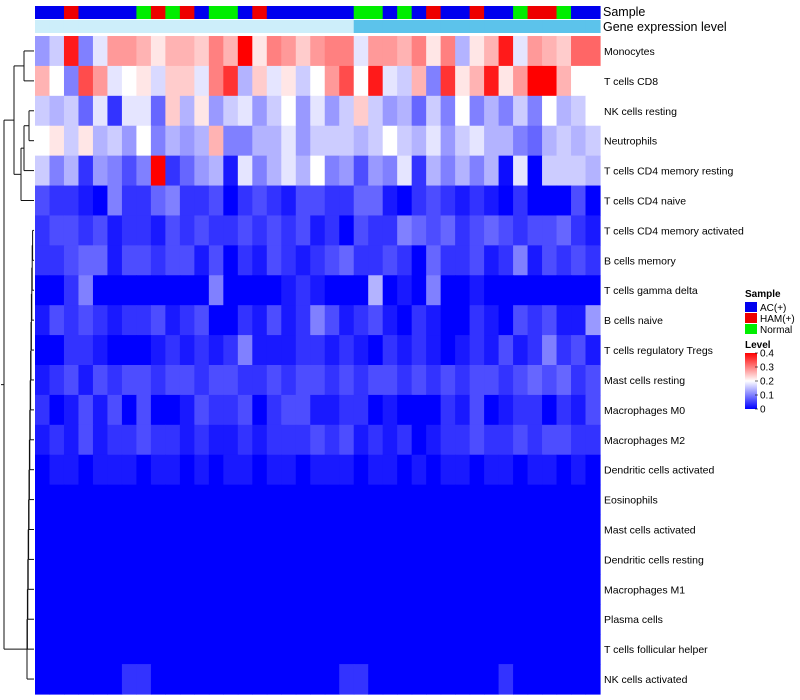 The width and height of the screenshot is (800, 700). Describe the element at coordinates (640, 112) in the screenshot. I see `row-label: NK cells resting` at that location.